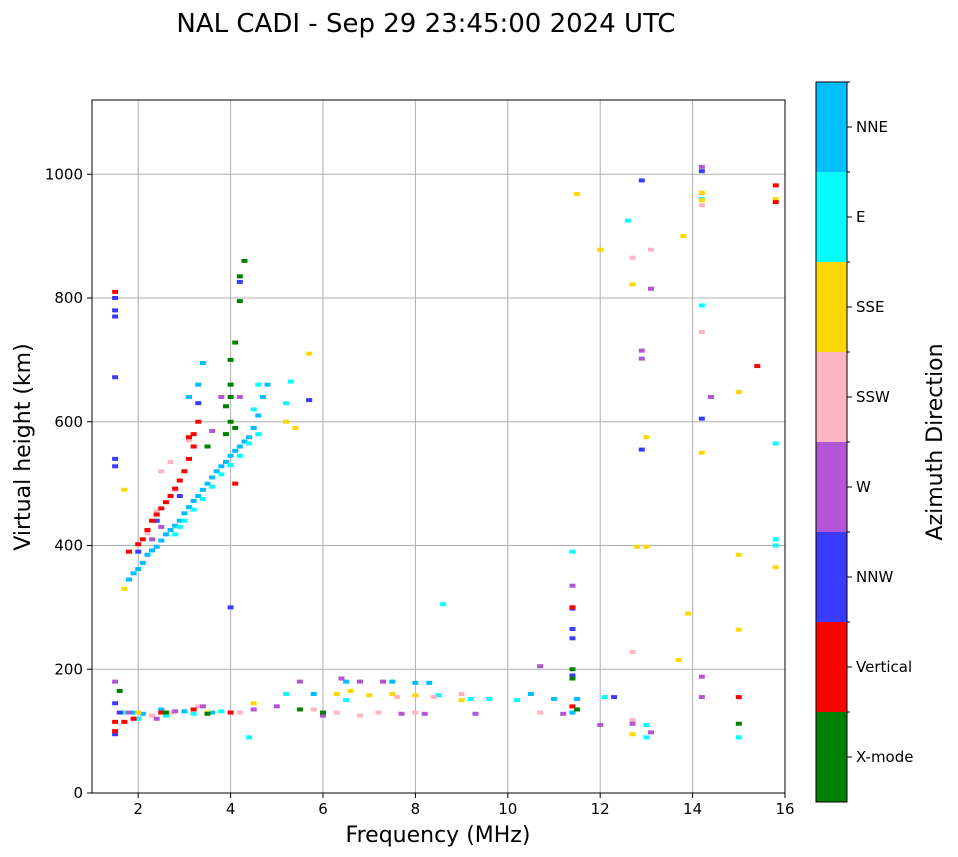 This screenshot has width=958, height=857. Describe the element at coordinates (64, 174) in the screenshot. I see `y-tick-label: 1000` at that location.